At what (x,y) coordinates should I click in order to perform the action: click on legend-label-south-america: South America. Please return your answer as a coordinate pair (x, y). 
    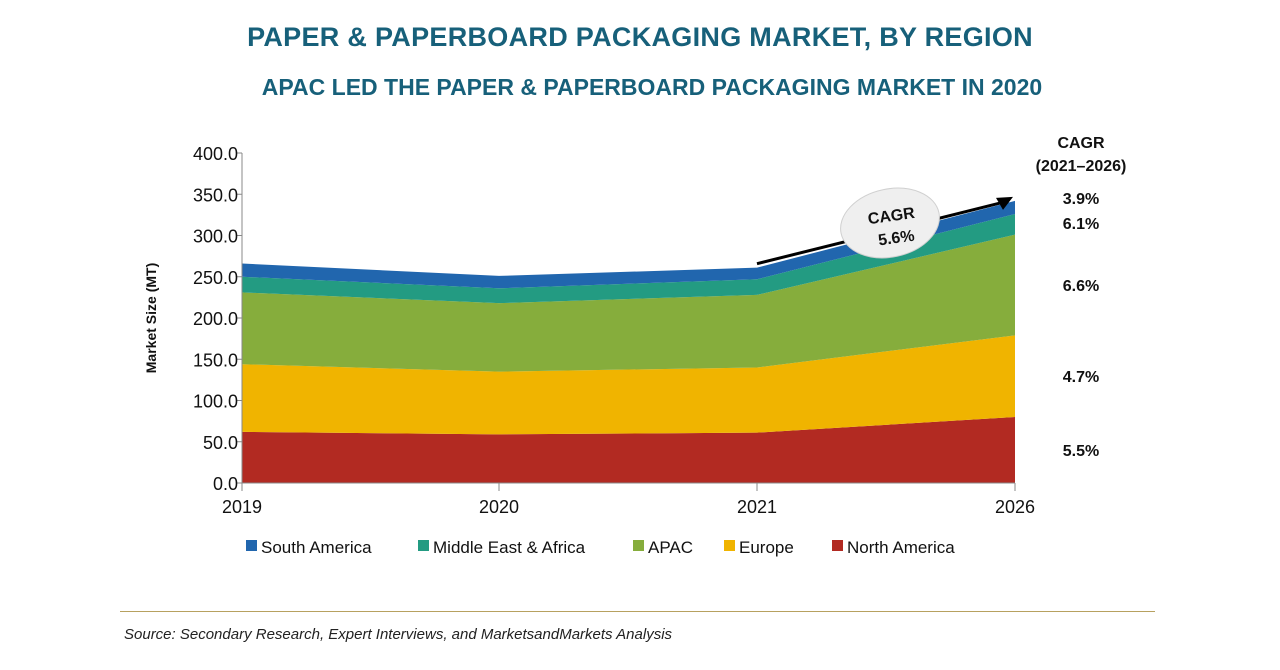
    Looking at the image, I should click on (316, 547).